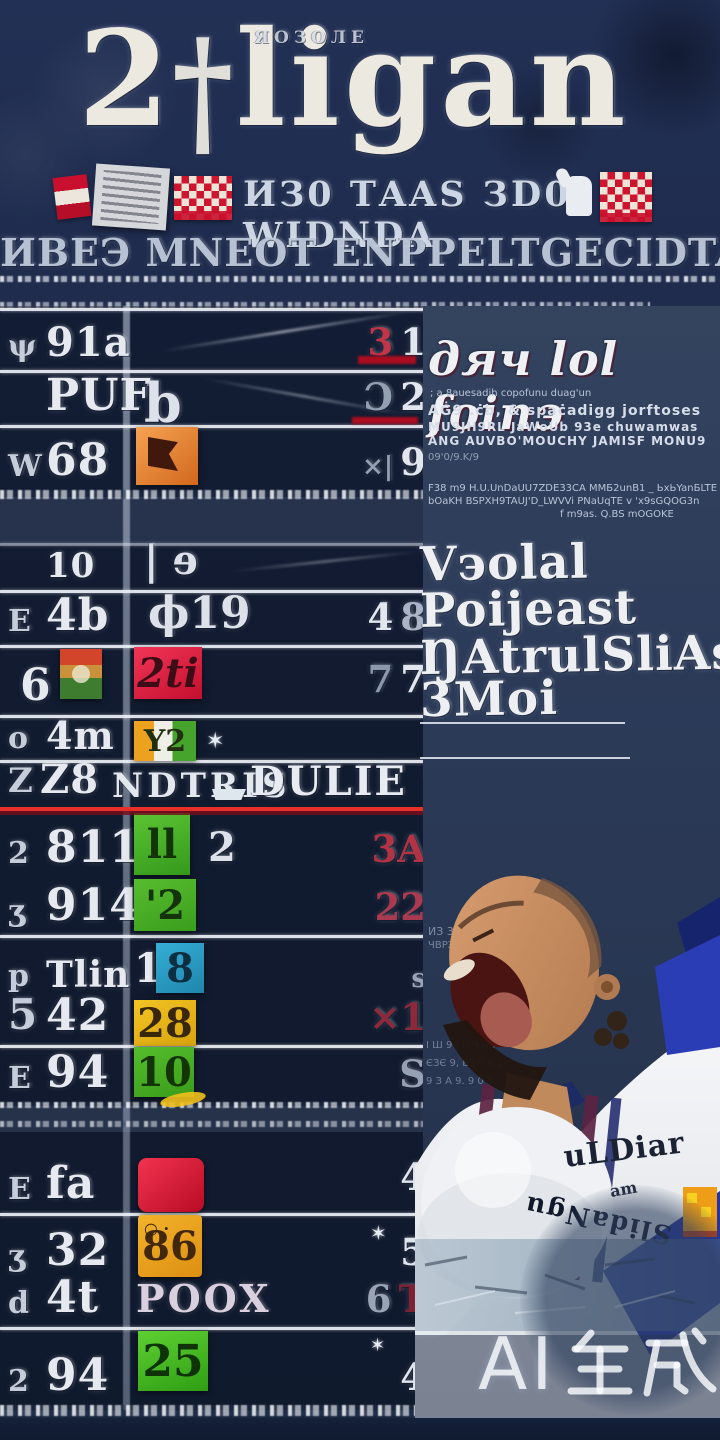 Image resolution: width=720 pixels, height=1440 pixels. Describe the element at coordinates (215, 1077) in the screenshot. I see `table-row: E 94 10 S` at that location.